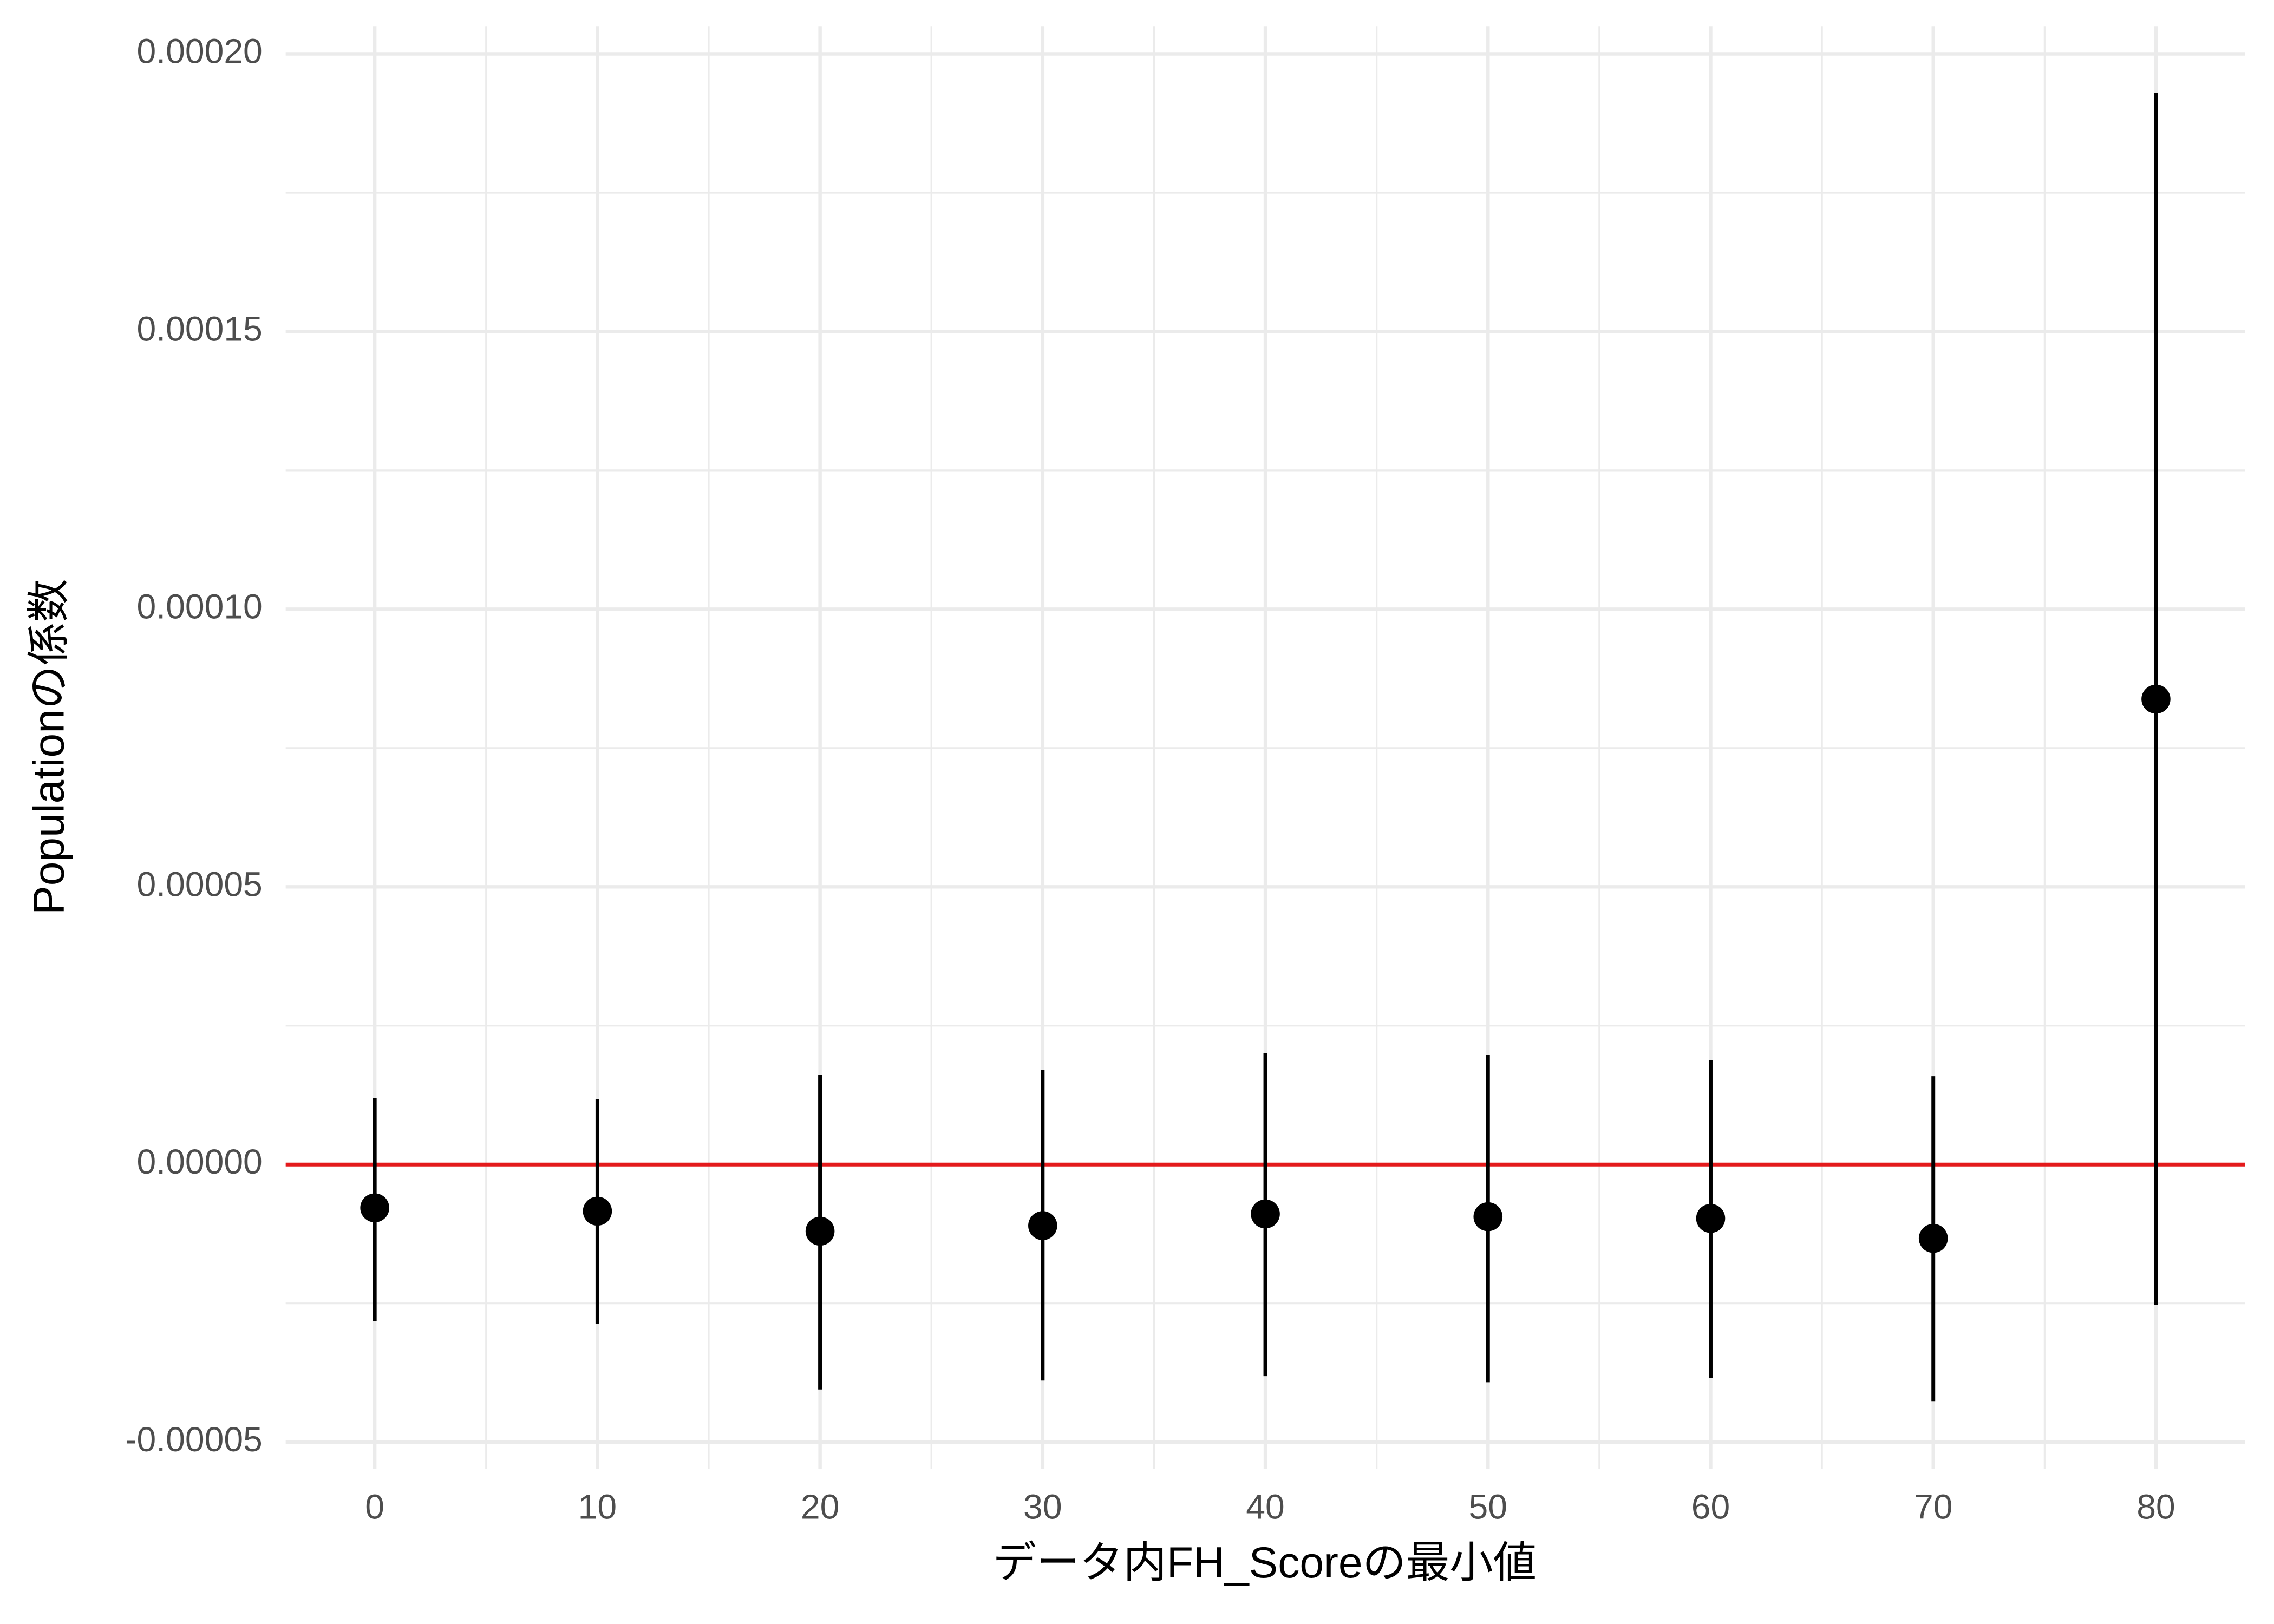 Image resolution: width=2274 pixels, height=1624 pixels. I want to click on x-tick-label: 10, so click(597, 1506).